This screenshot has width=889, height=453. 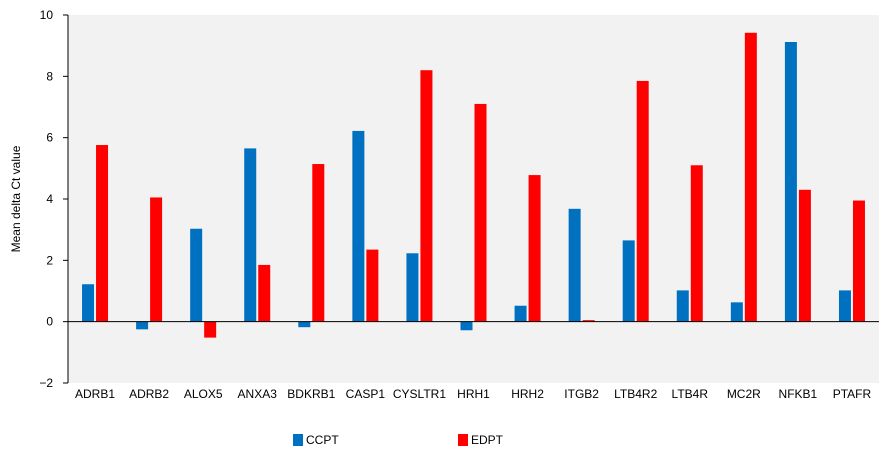 What do you see at coordinates (322, 440) in the screenshot?
I see `legend-label-ccpt: CCPT` at bounding box center [322, 440].